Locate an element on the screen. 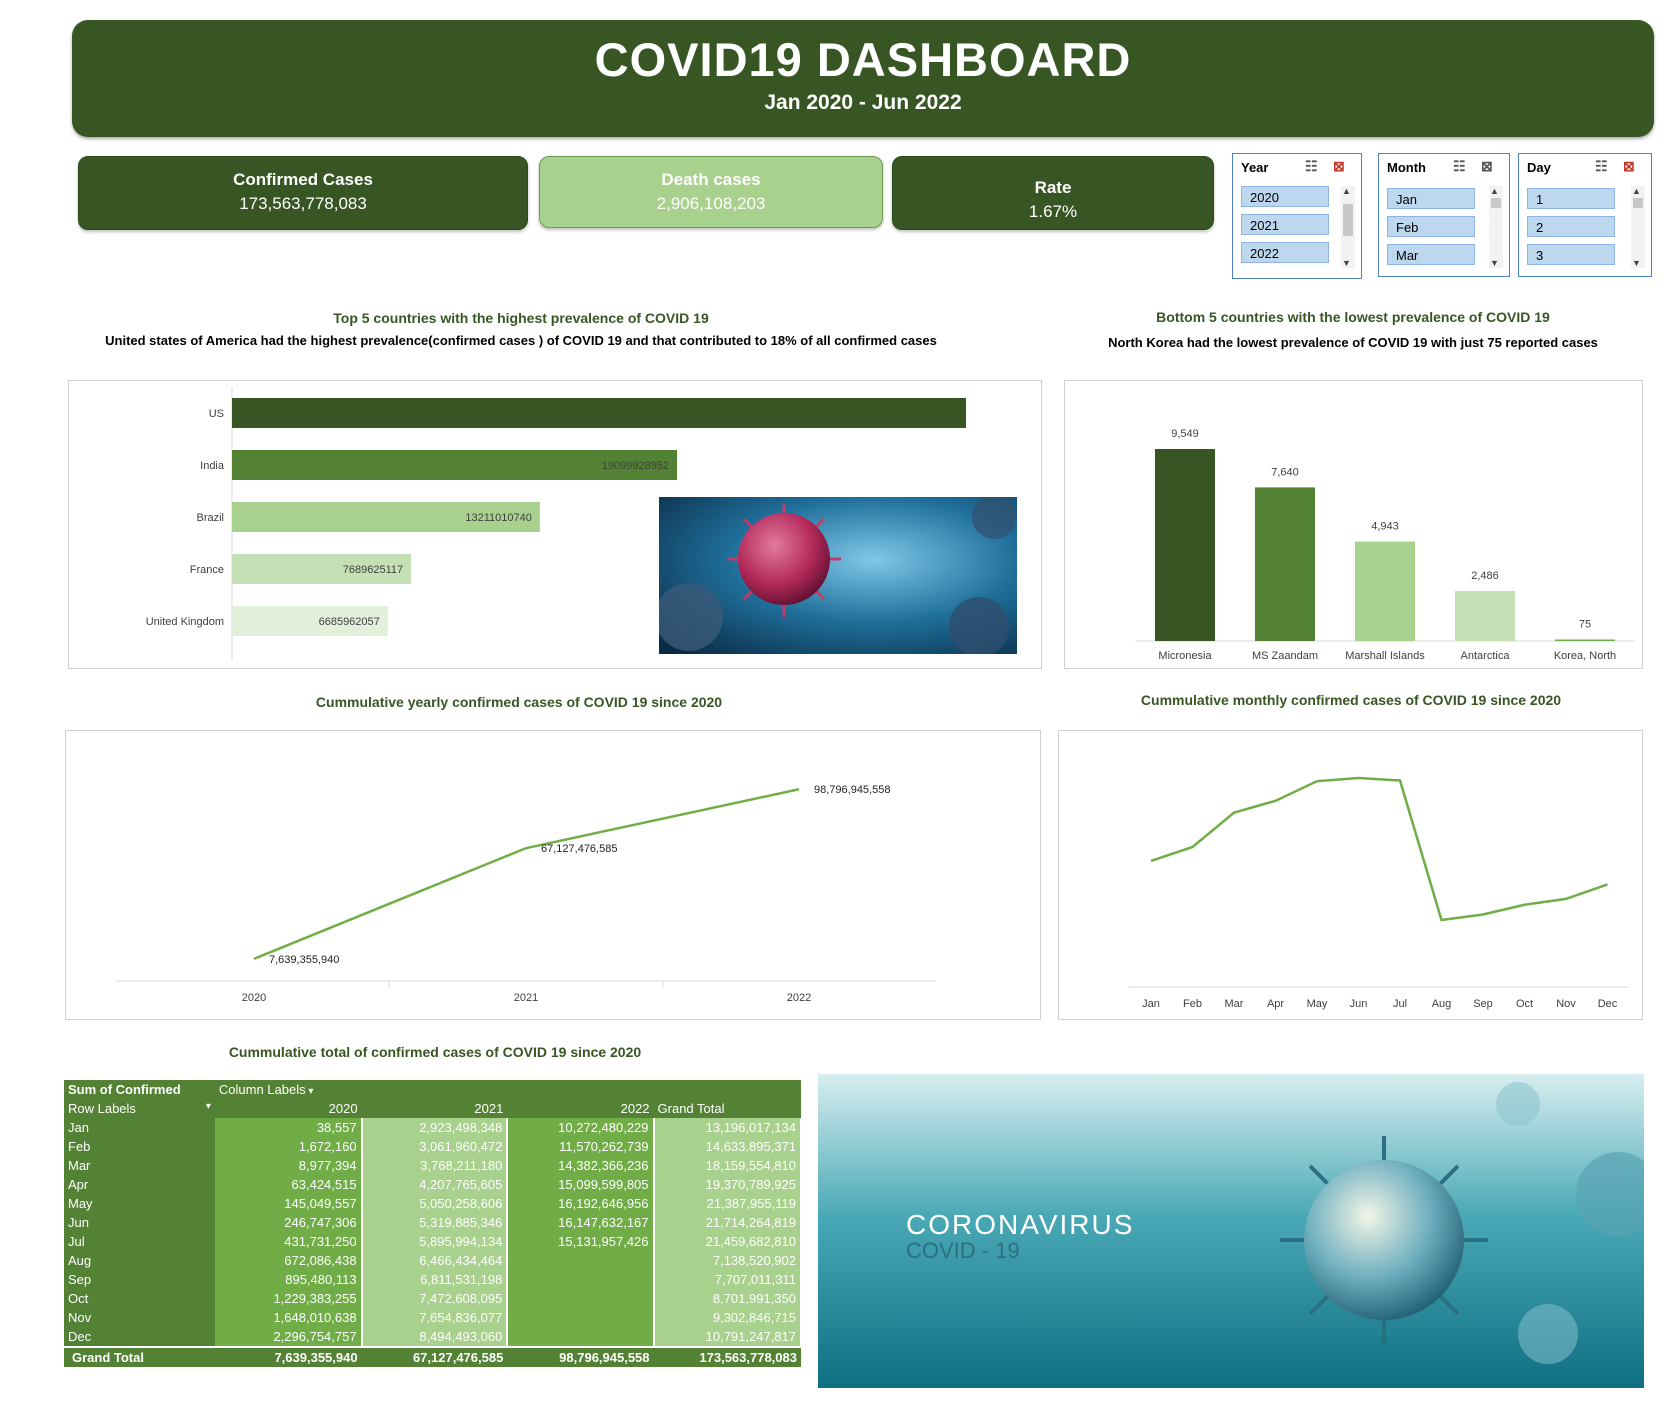 The width and height of the screenshot is (1666, 1401). rate-label: Rate is located at coordinates (1053, 187).